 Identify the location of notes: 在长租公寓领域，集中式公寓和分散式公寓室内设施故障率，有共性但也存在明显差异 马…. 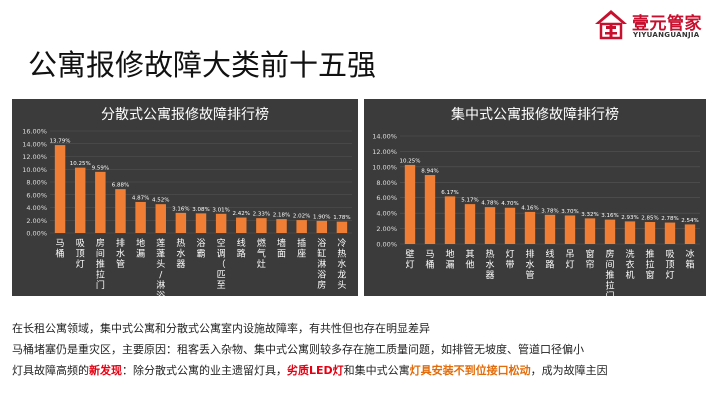
(310, 353).